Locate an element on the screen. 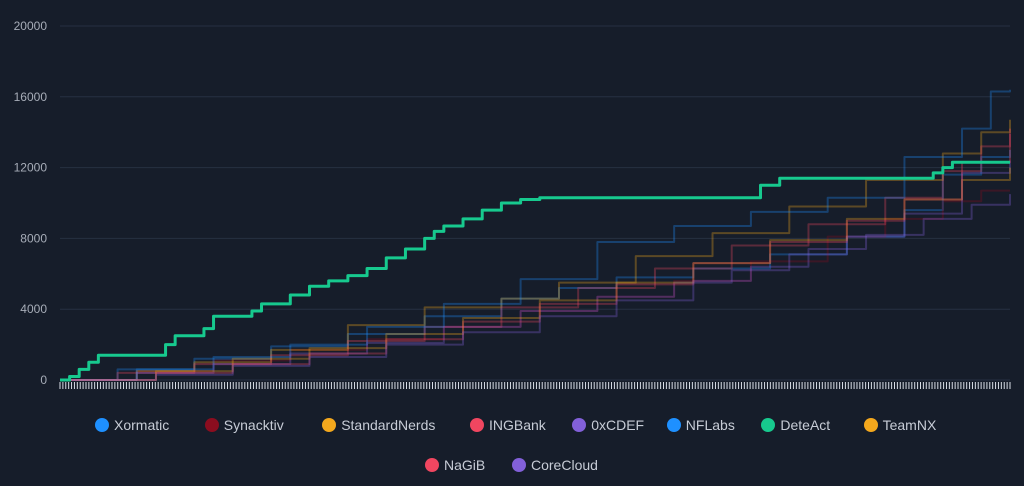  legend-label: CoreCloud is located at coordinates (564, 465).